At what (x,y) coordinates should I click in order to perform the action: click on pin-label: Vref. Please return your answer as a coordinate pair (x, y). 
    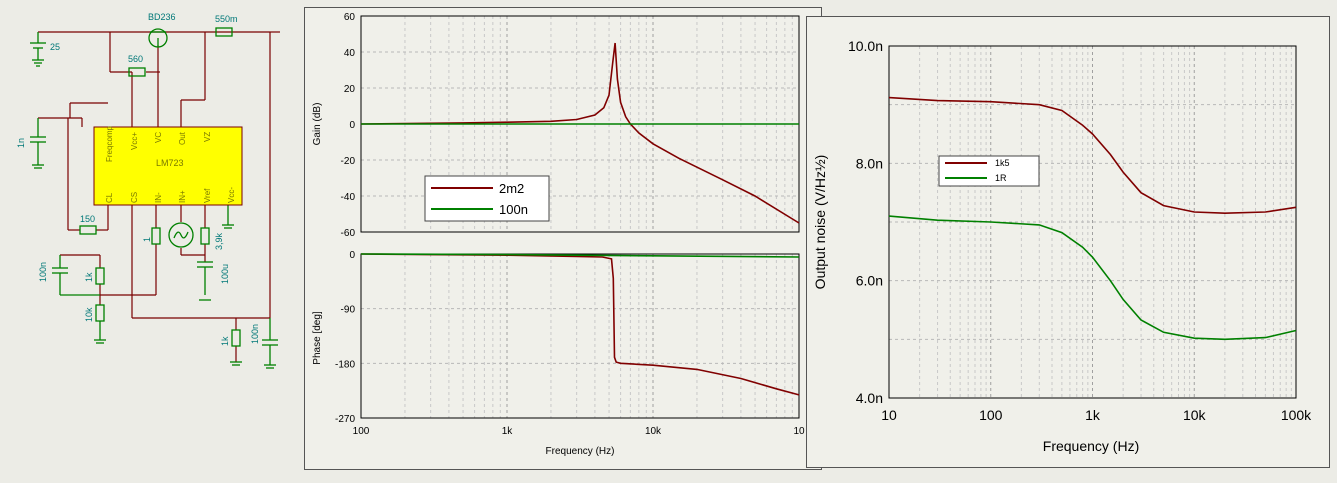
    Looking at the image, I should click on (207, 195).